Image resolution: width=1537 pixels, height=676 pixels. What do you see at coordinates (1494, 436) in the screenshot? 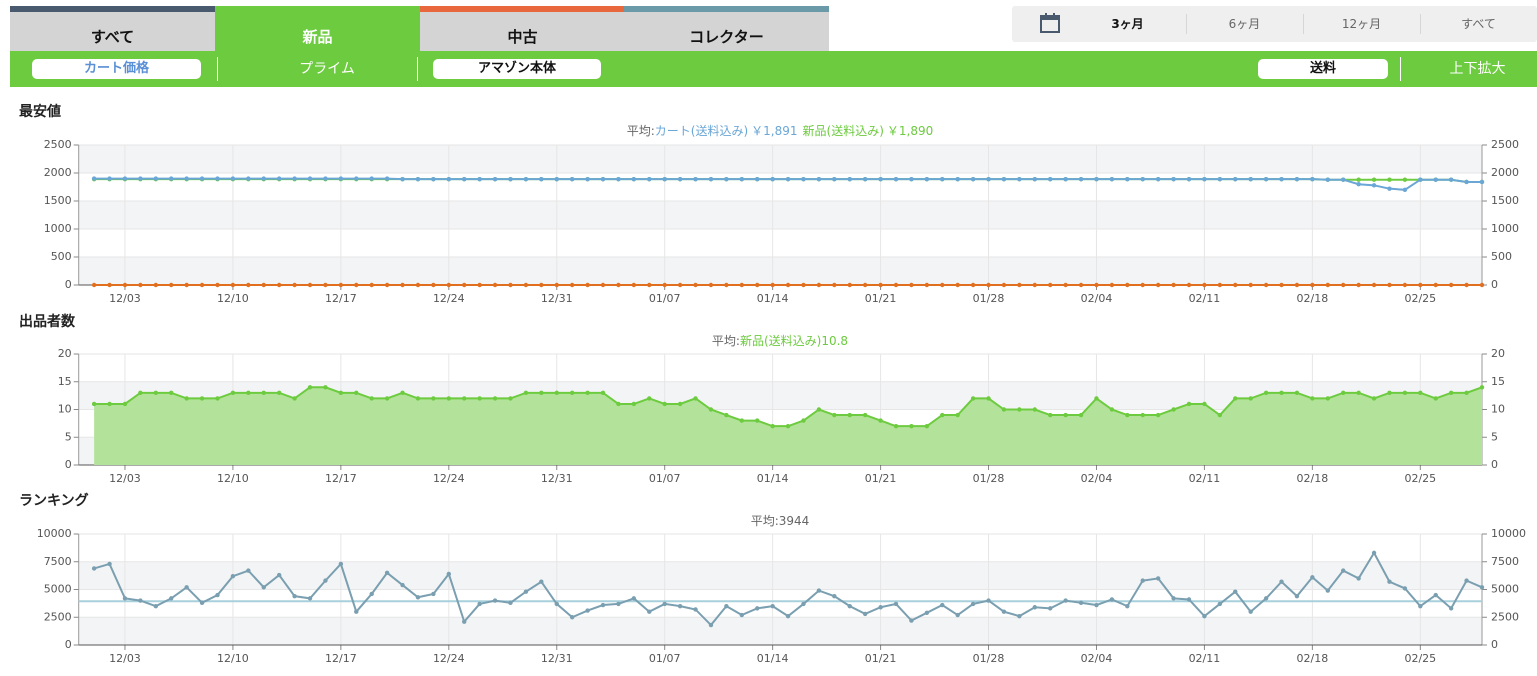
I see `y2-tick-label: 5` at bounding box center [1494, 436].